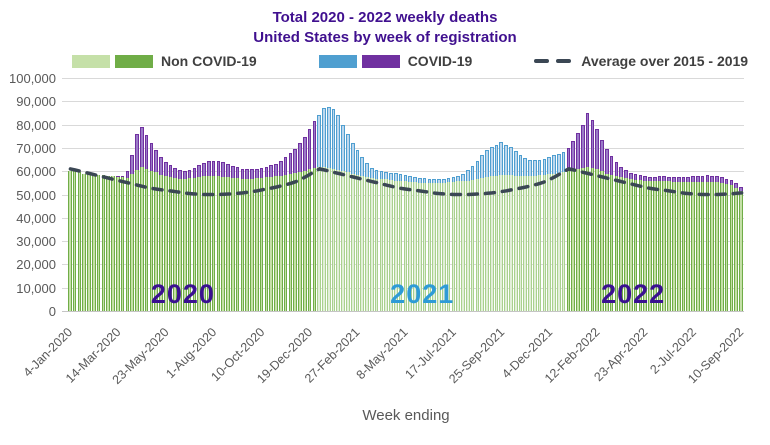  I want to click on covid-purple-swatch, so click(380, 61).